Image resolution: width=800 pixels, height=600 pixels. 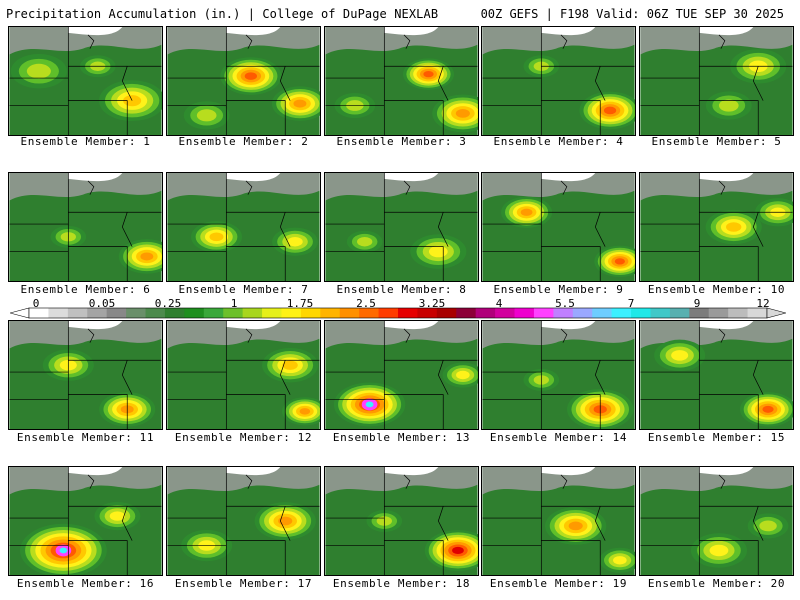 I want to click on member-label: Ensemble Member: 12, so click(x=243, y=437).